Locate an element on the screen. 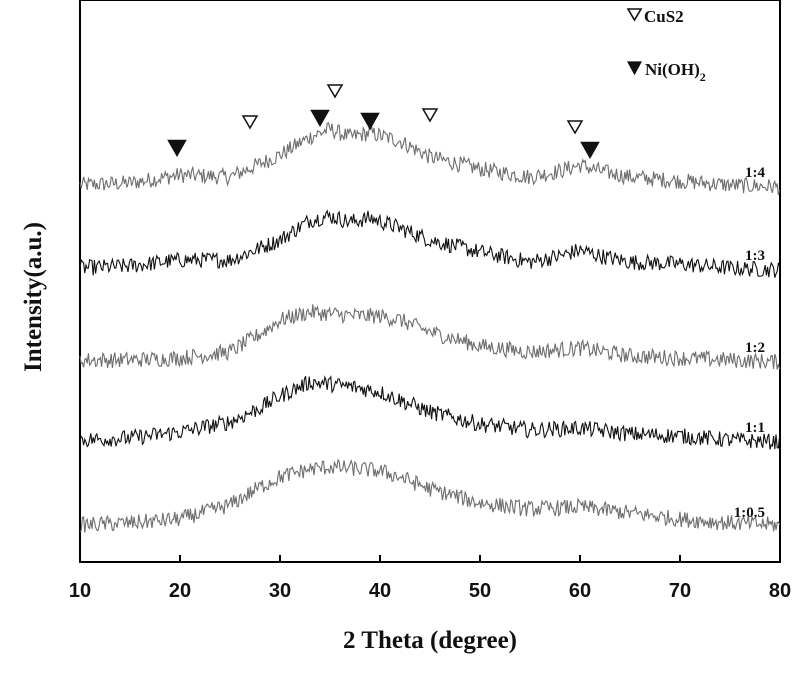 This screenshot has width=800, height=673. y-axis-title: Intensity(a.u.) is located at coordinates (33, 297).